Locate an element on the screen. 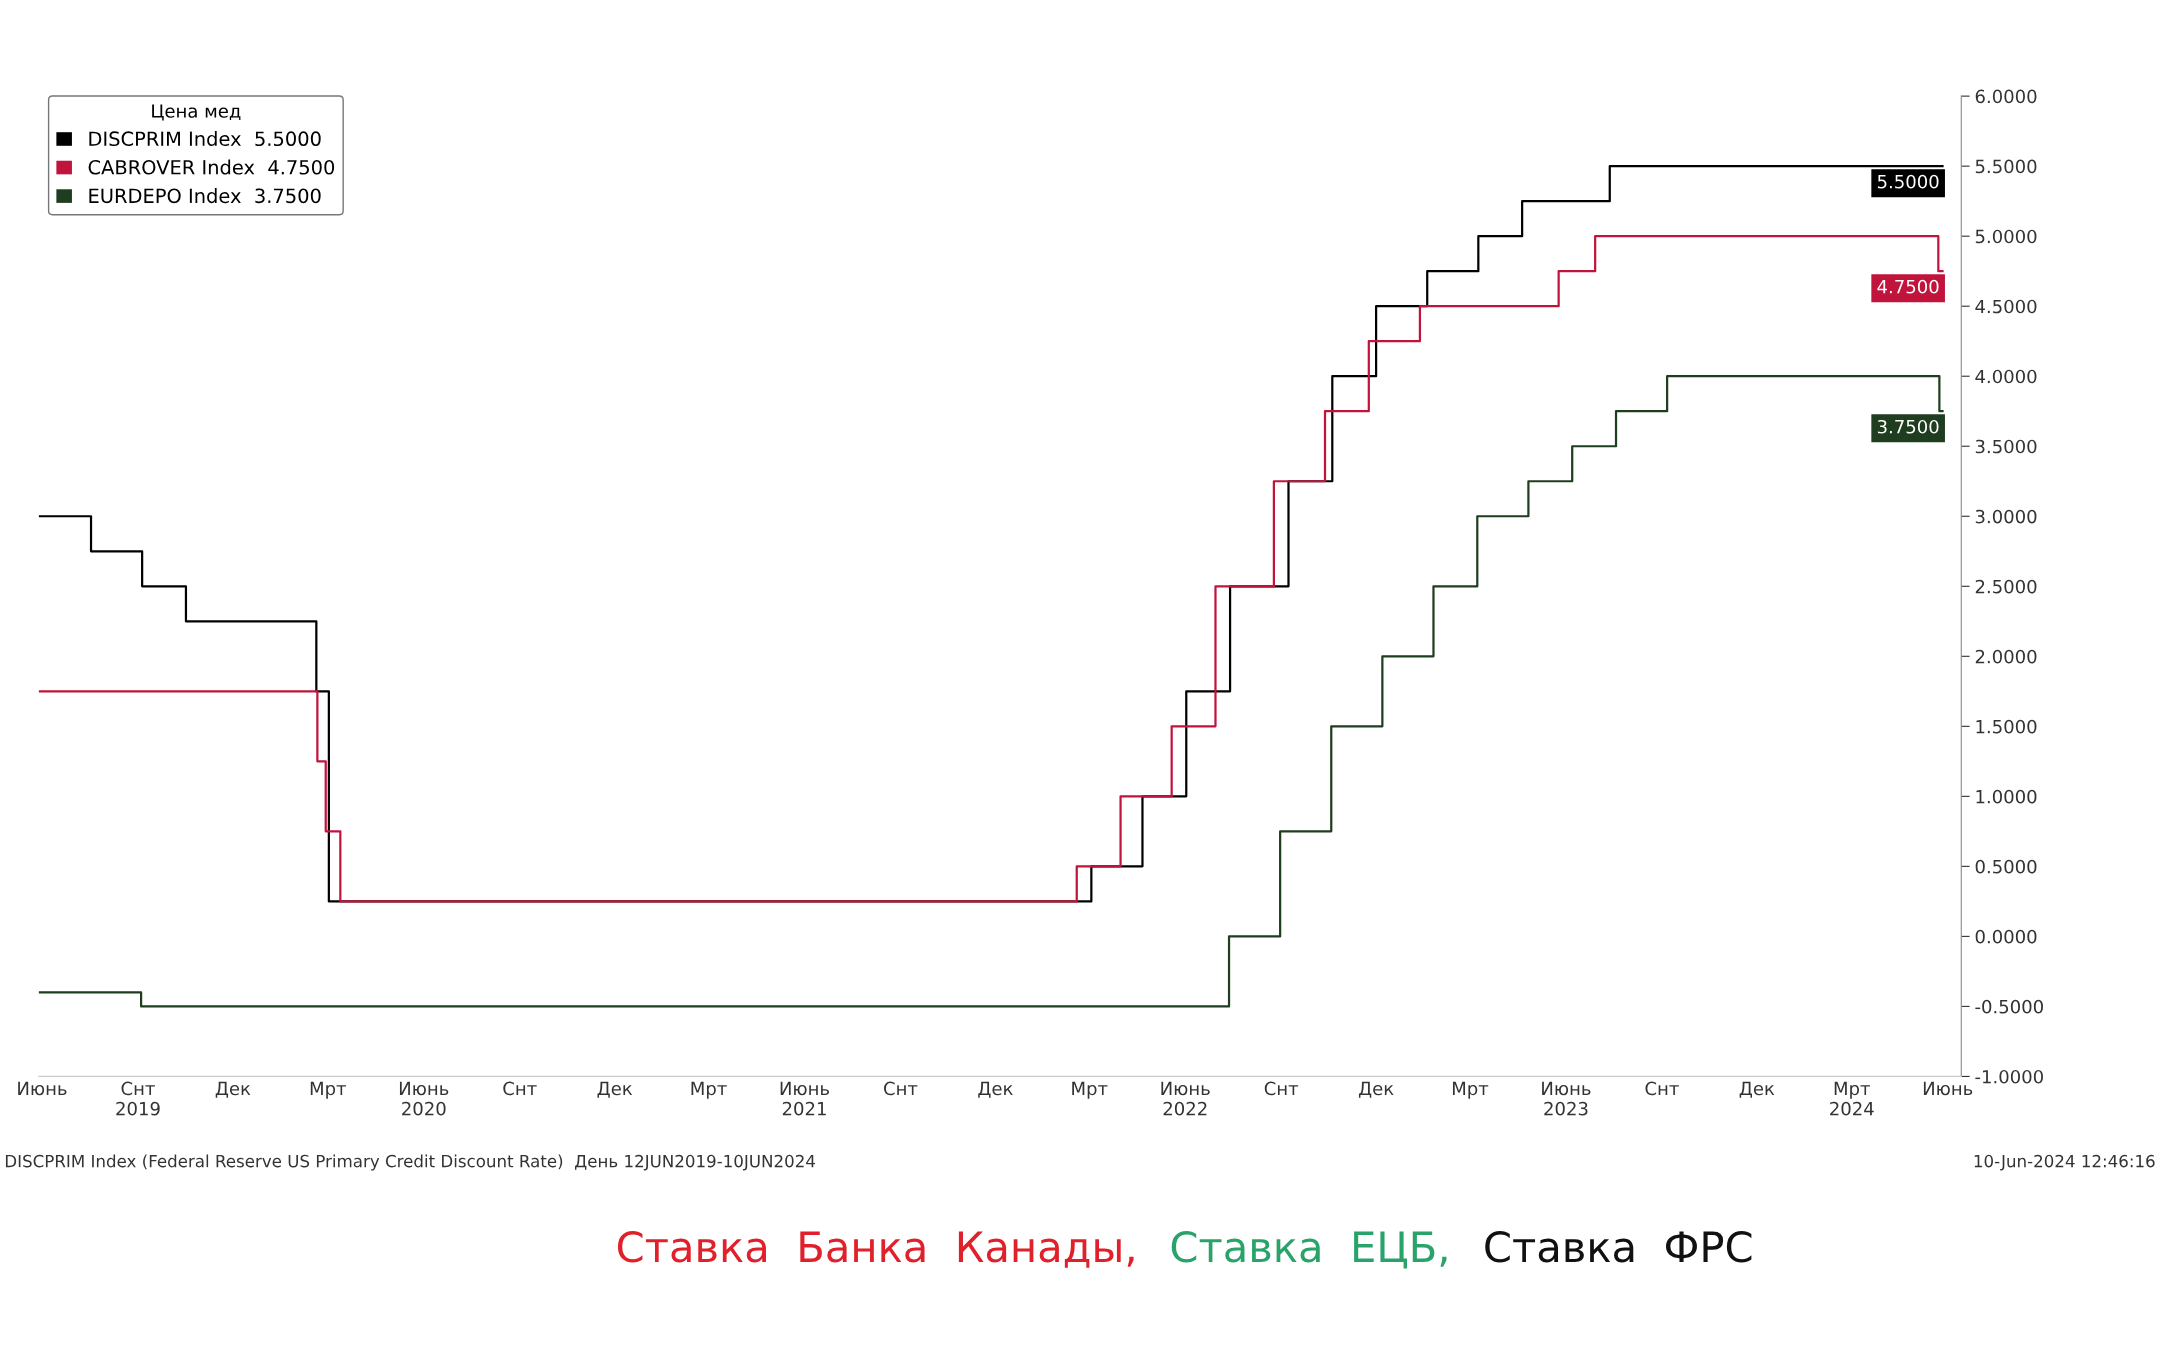 The width and height of the screenshot is (2160, 1354). y-tick-label: 2.0000 is located at coordinates (2006, 656).